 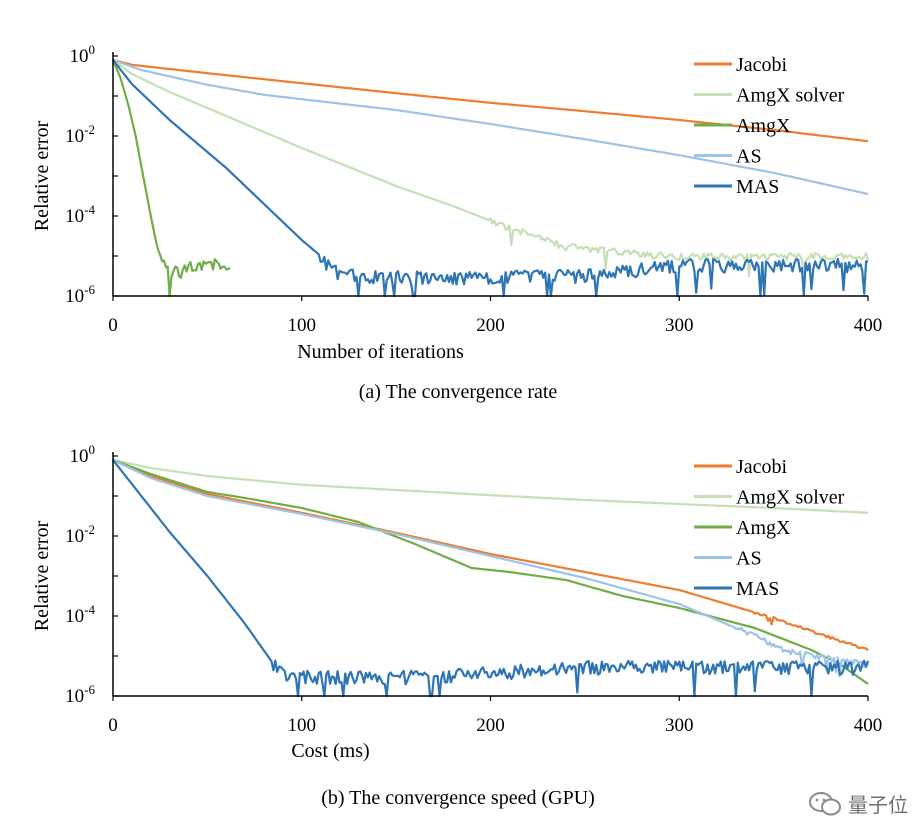 I want to click on x-axis-title: Cost (ms), so click(x=330, y=751).